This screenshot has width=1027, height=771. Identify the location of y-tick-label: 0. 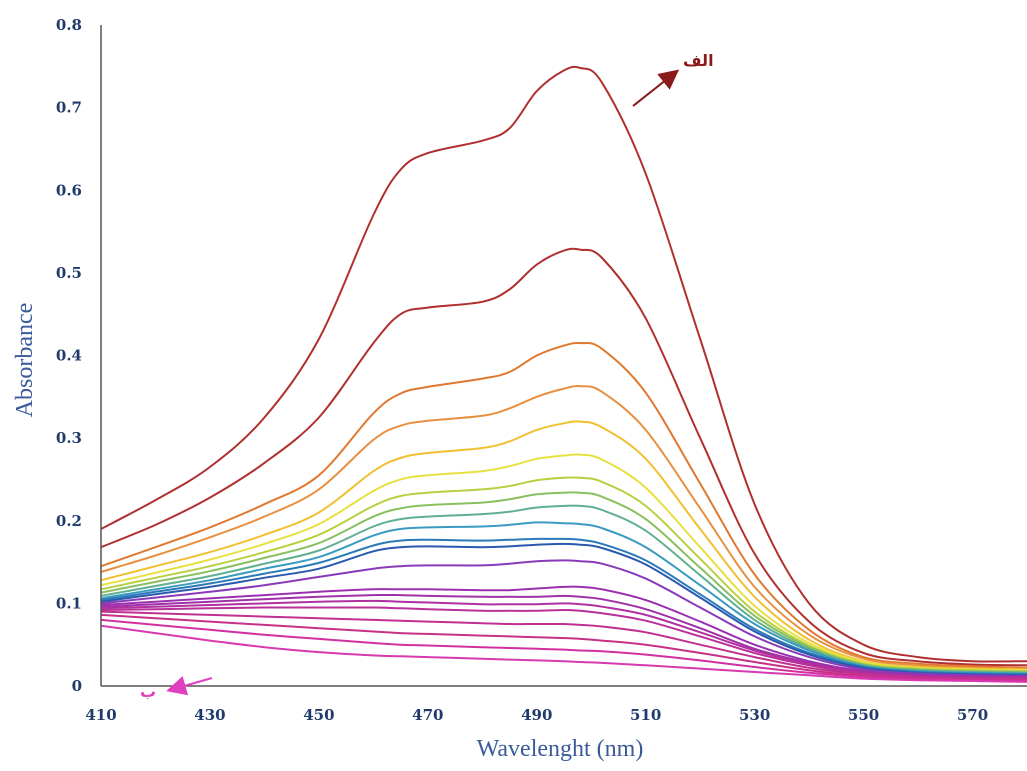
(77, 686).